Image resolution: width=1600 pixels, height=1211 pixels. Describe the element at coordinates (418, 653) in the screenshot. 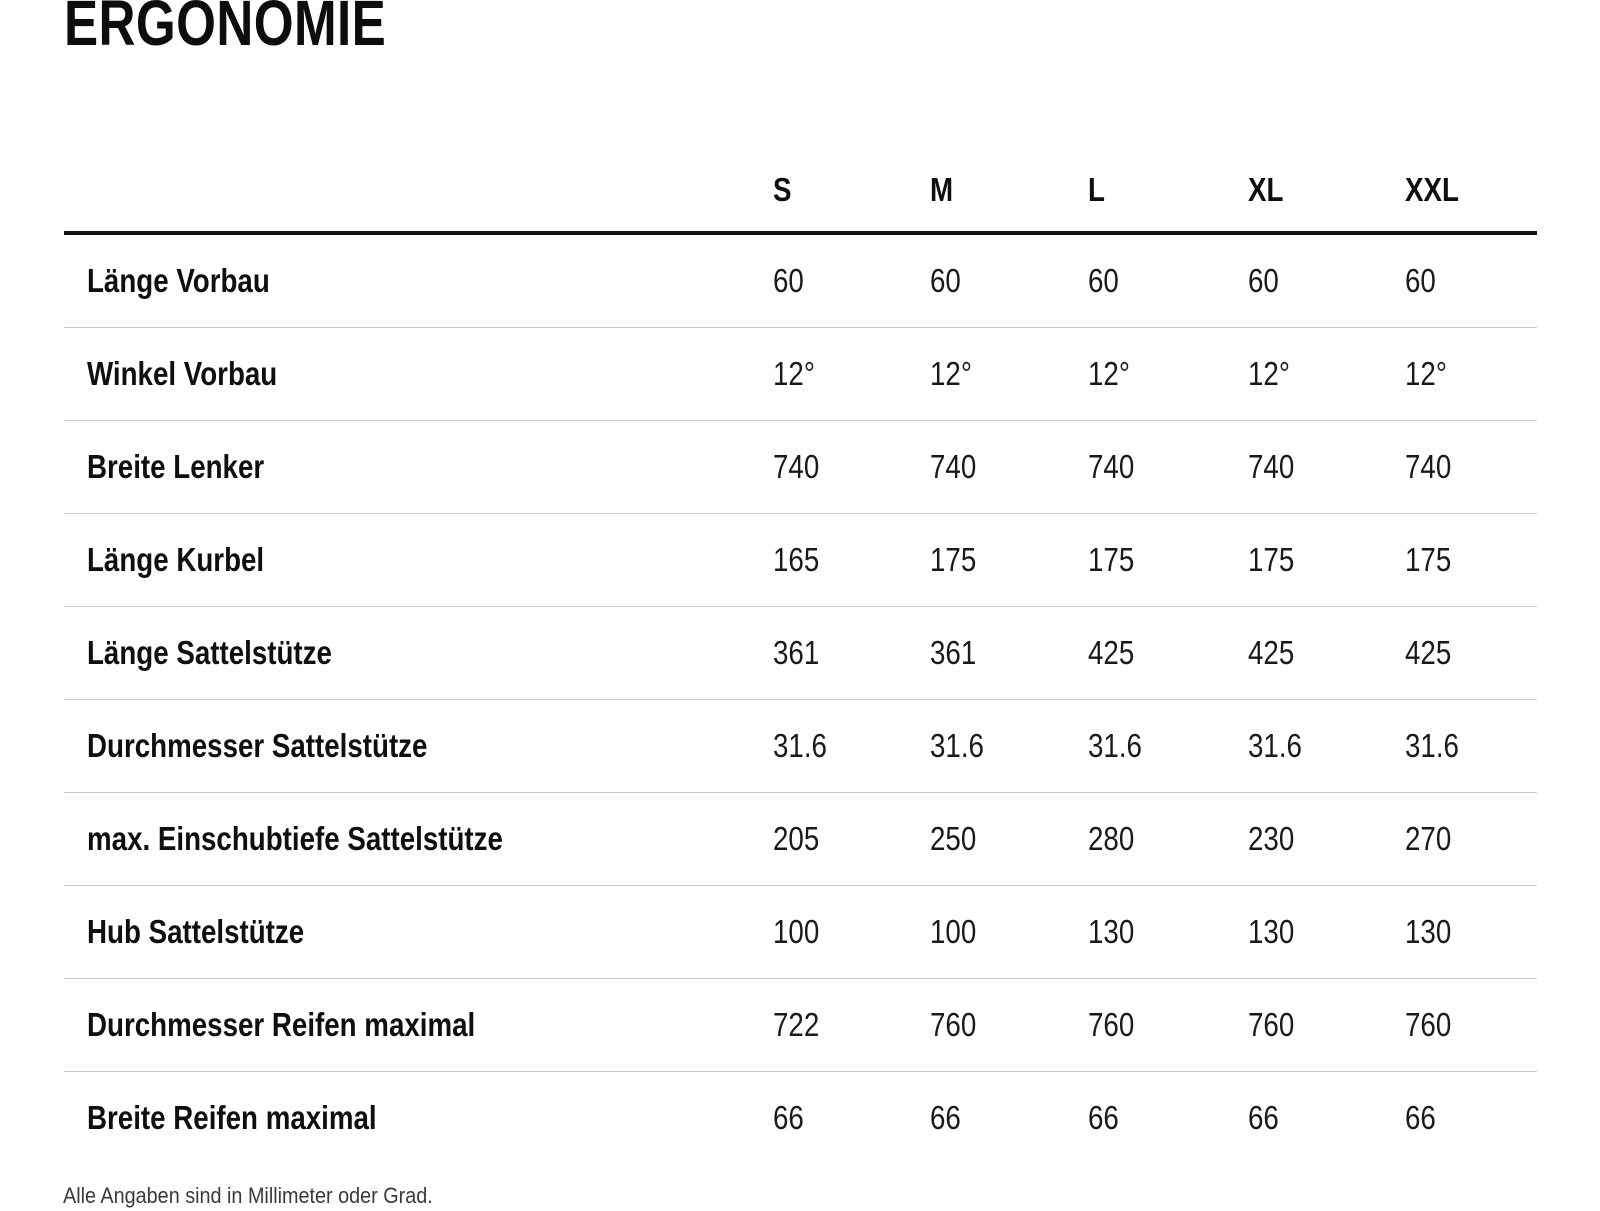

I see `row-label: Länge Sattelstütze` at that location.